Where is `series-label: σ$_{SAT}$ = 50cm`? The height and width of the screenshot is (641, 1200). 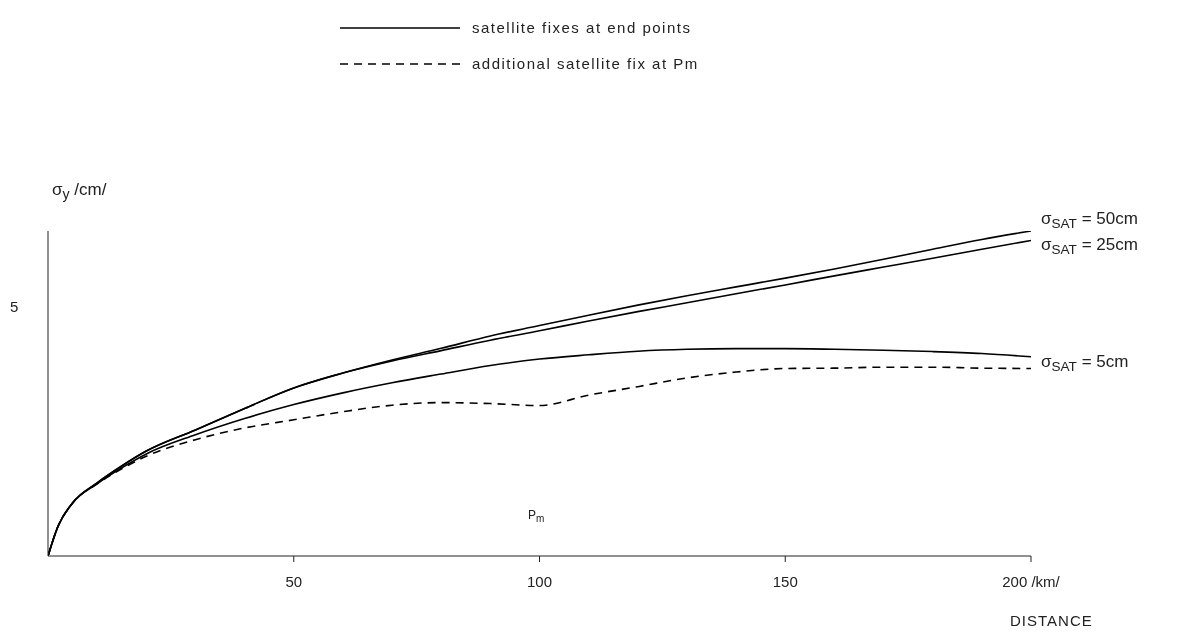 series-label: σ$_{SAT}$ = 50cm is located at coordinates (1089, 220).